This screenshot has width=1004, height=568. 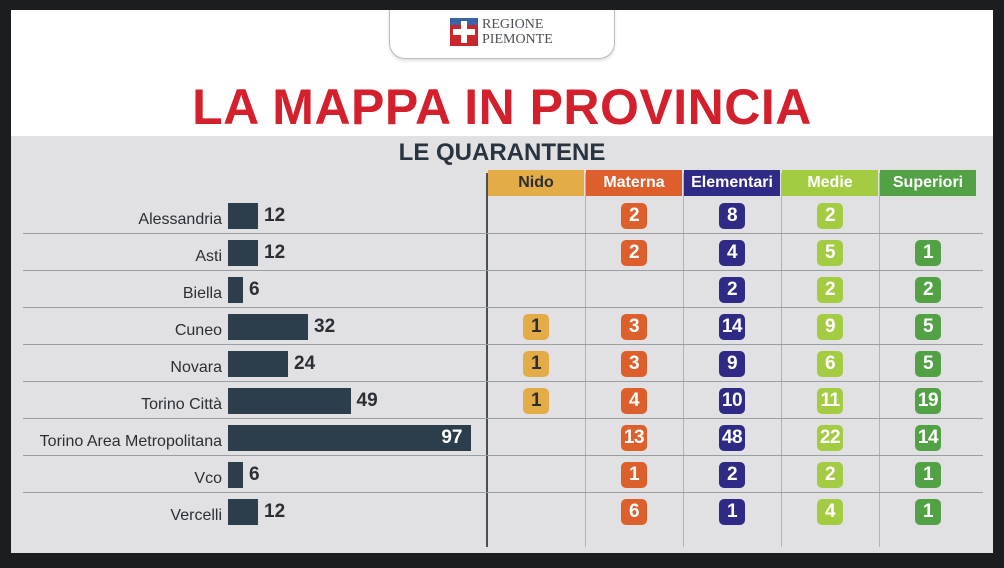 I want to click on count-badge-superiori: 14, so click(x=928, y=437).